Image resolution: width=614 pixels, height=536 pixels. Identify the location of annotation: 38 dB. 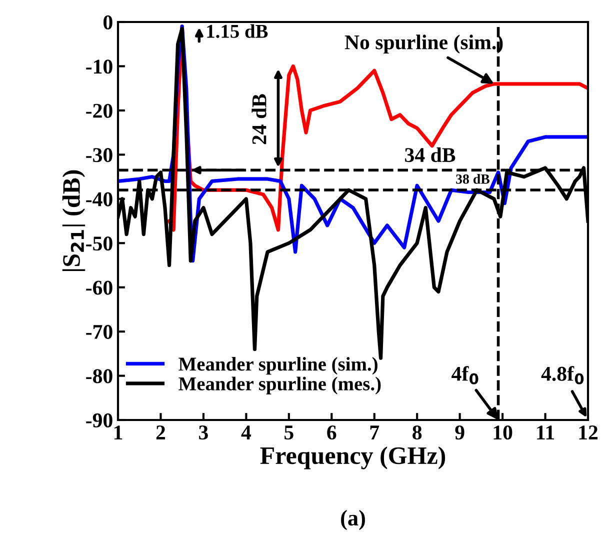
(473, 179).